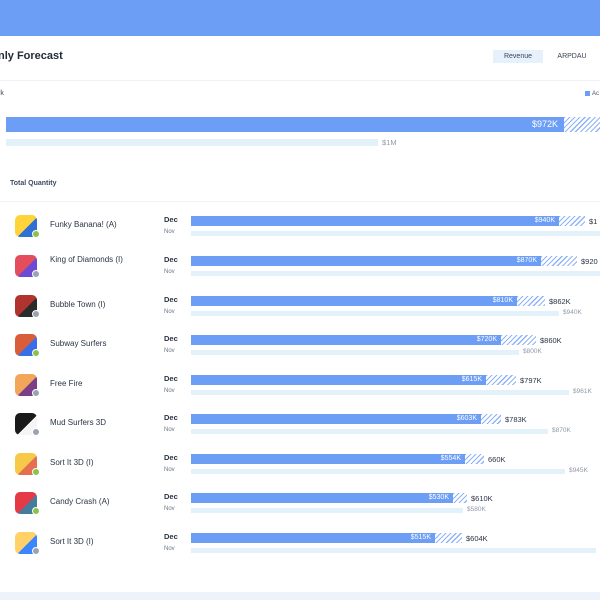 The width and height of the screenshot is (600, 600). What do you see at coordinates (300, 272) in the screenshot?
I see `app-row: King of Diamonds (I) Dec Nov $870K $920` at bounding box center [300, 272].